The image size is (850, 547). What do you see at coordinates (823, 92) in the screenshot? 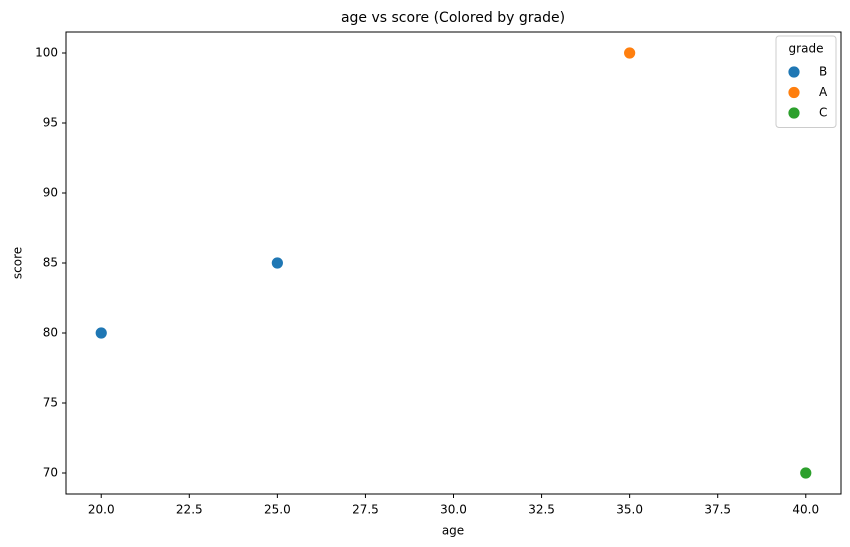
I see `legend-label: A` at bounding box center [823, 92].